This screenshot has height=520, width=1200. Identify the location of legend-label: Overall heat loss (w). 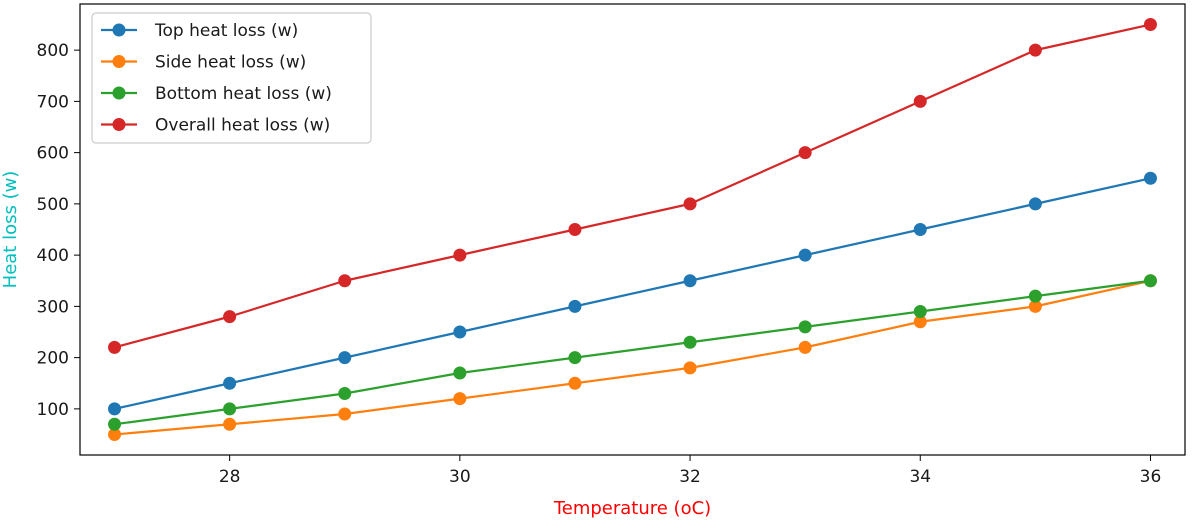
(242, 126).